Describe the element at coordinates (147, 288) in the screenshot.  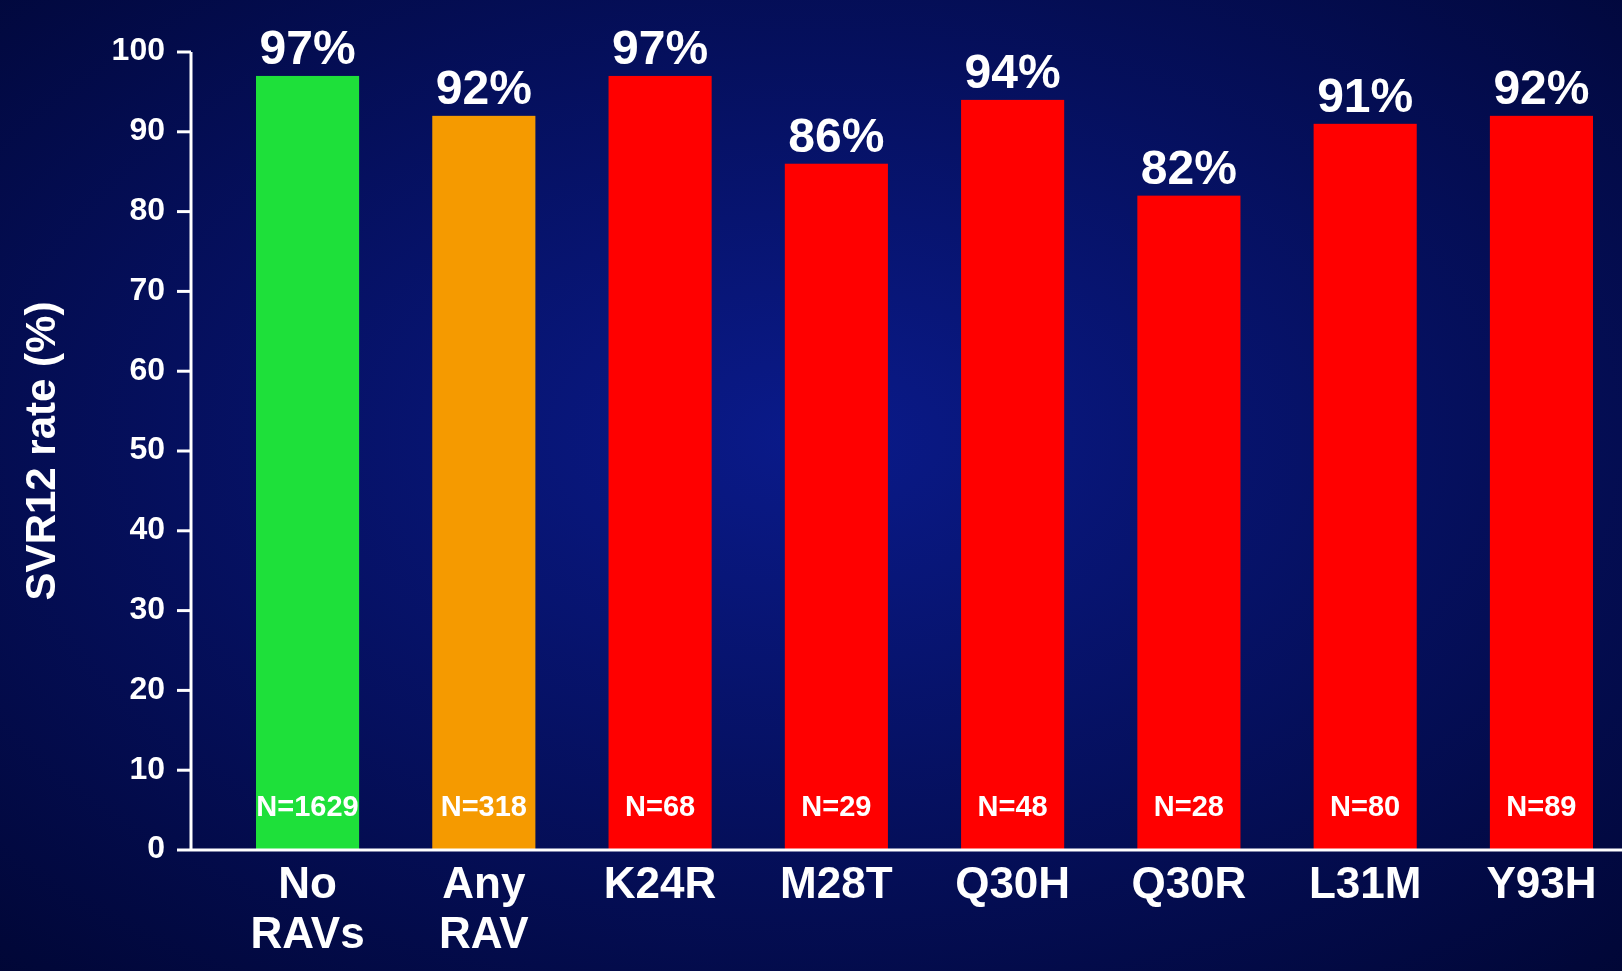
I see `y-tick-label: 70` at that location.